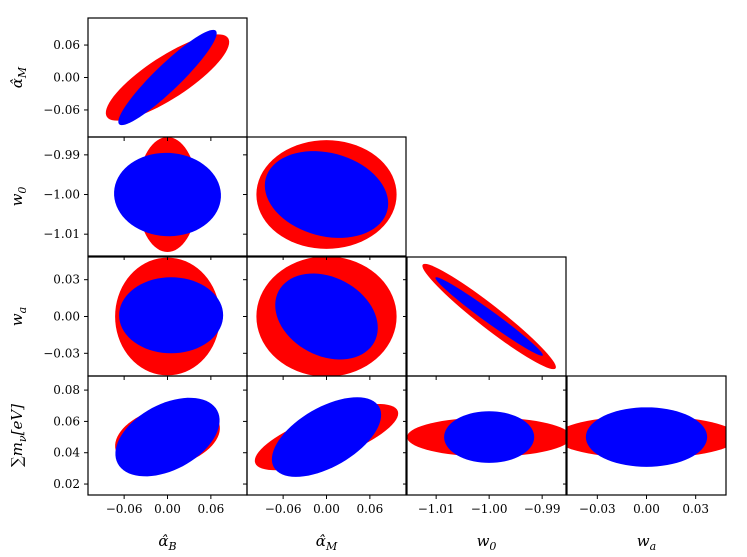 This screenshot has height=557, width=747. What do you see at coordinates (66, 484) in the screenshot?
I see `y-tick-label: 0.02` at bounding box center [66, 484].